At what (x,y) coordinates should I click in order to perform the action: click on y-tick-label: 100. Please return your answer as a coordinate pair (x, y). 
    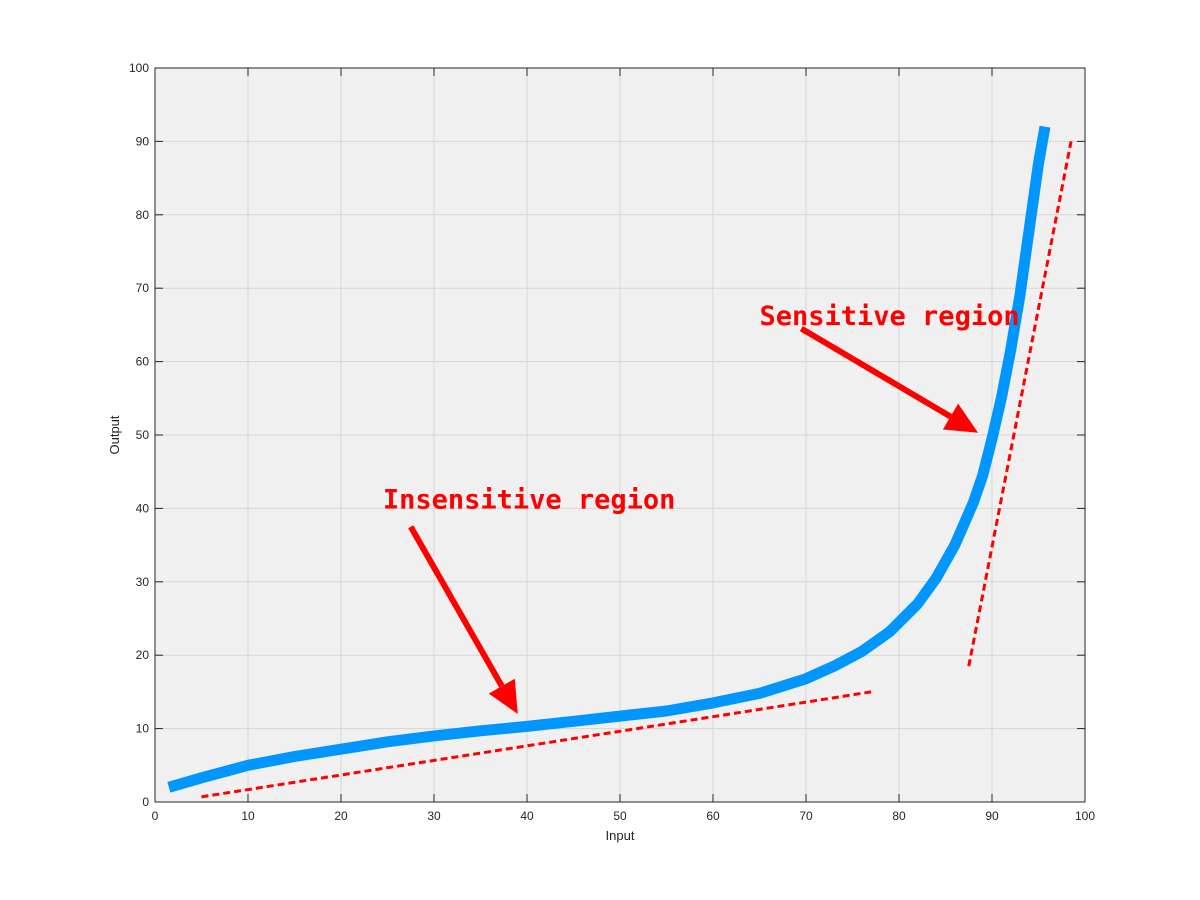
    Looking at the image, I should click on (139, 68).